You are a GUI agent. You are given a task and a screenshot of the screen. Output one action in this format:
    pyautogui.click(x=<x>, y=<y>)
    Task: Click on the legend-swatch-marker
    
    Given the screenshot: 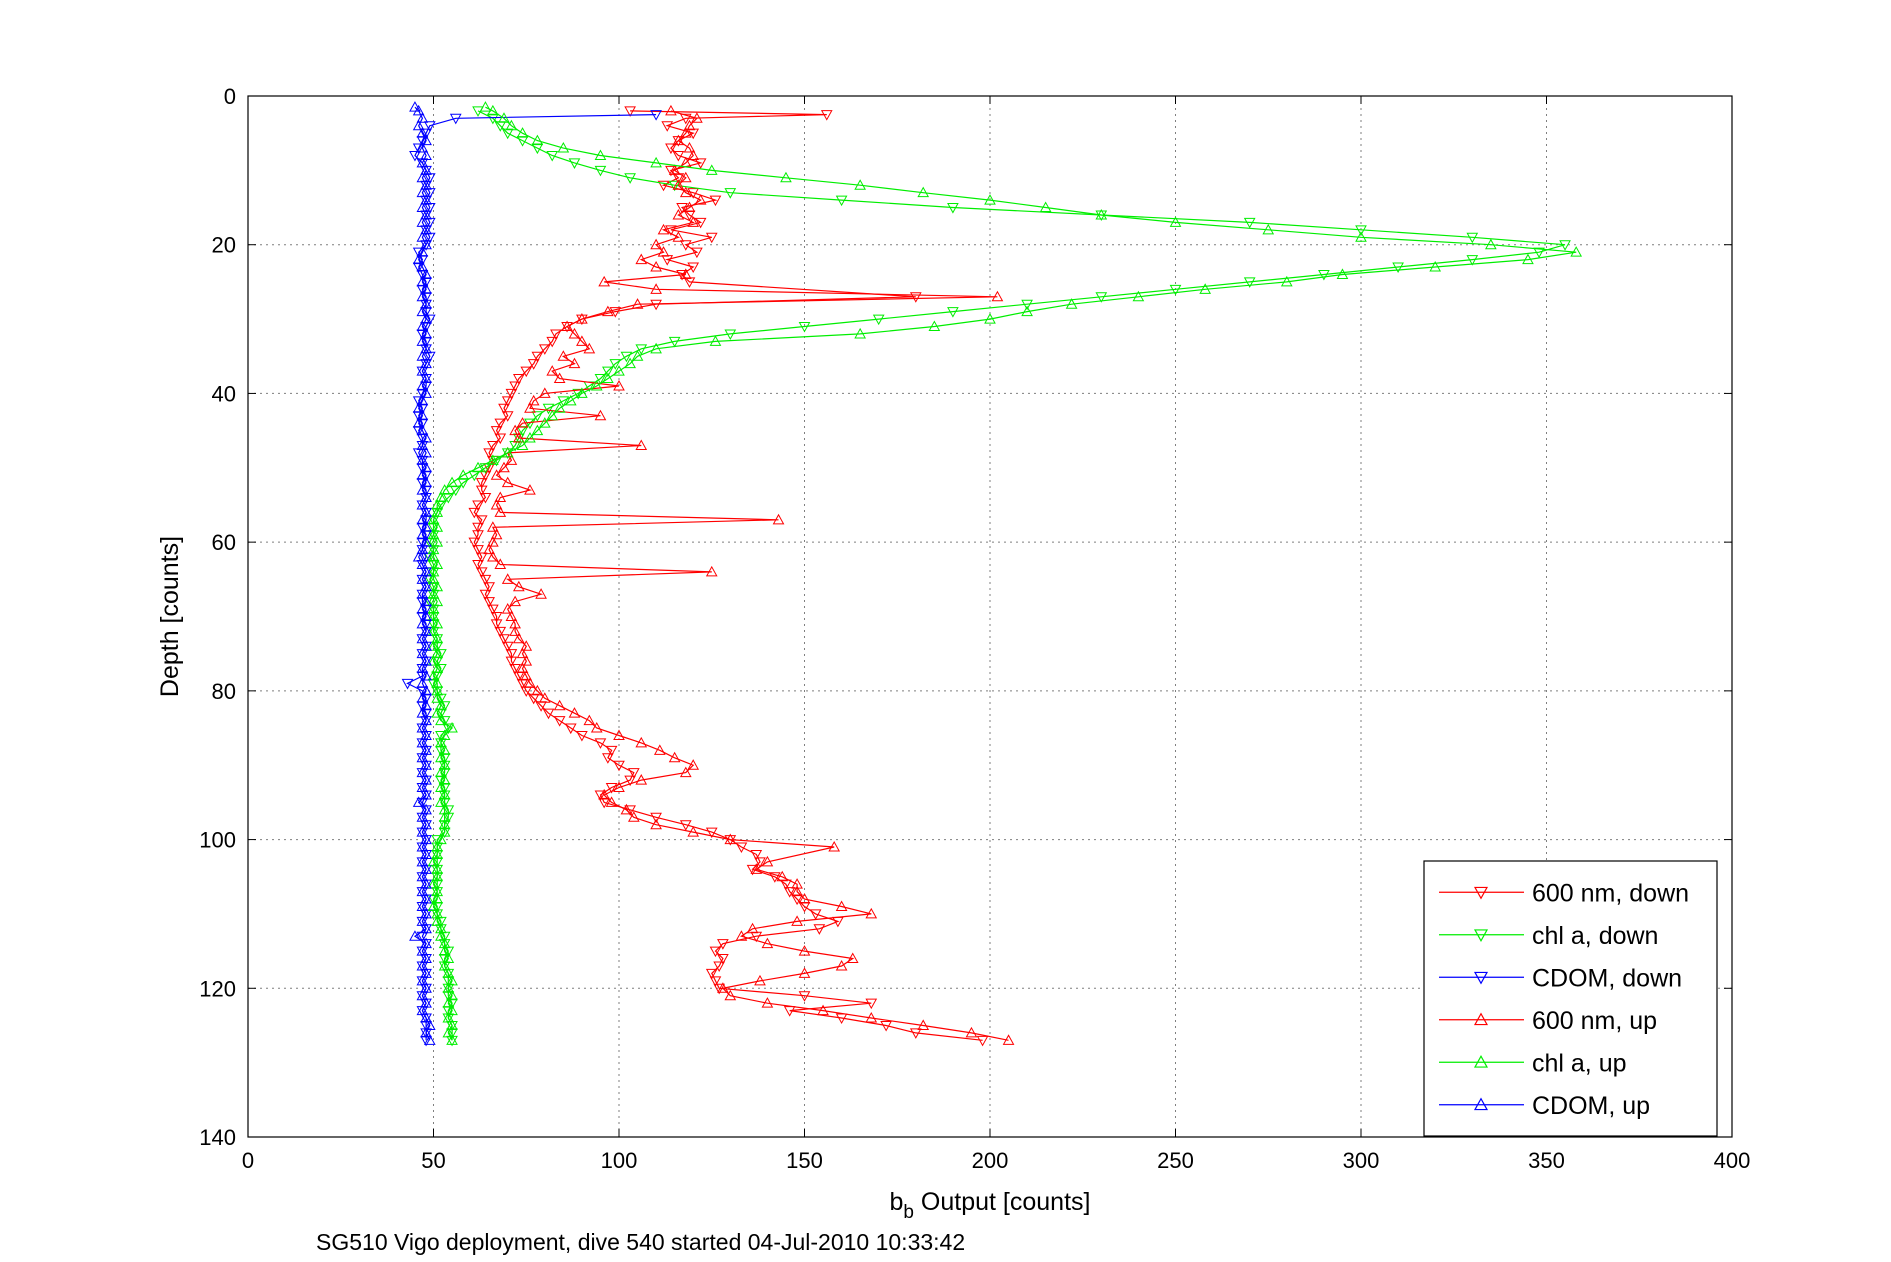 What is the action you would take?
    pyautogui.click(x=1481, y=893)
    